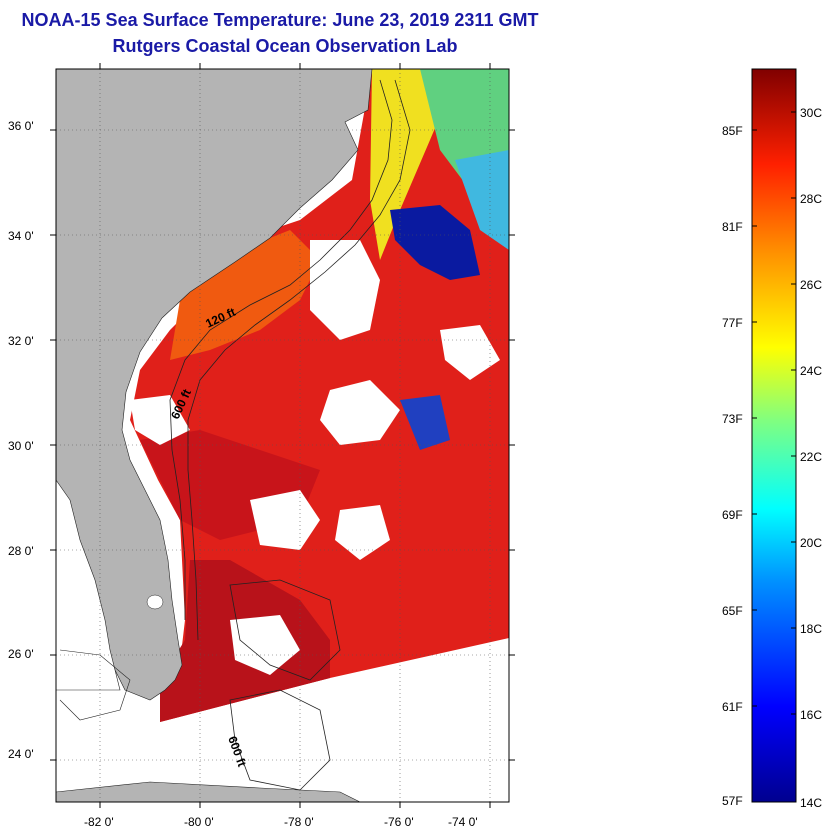  What do you see at coordinates (21, 341) in the screenshot?
I see `lat-label: 32 0'` at bounding box center [21, 341].